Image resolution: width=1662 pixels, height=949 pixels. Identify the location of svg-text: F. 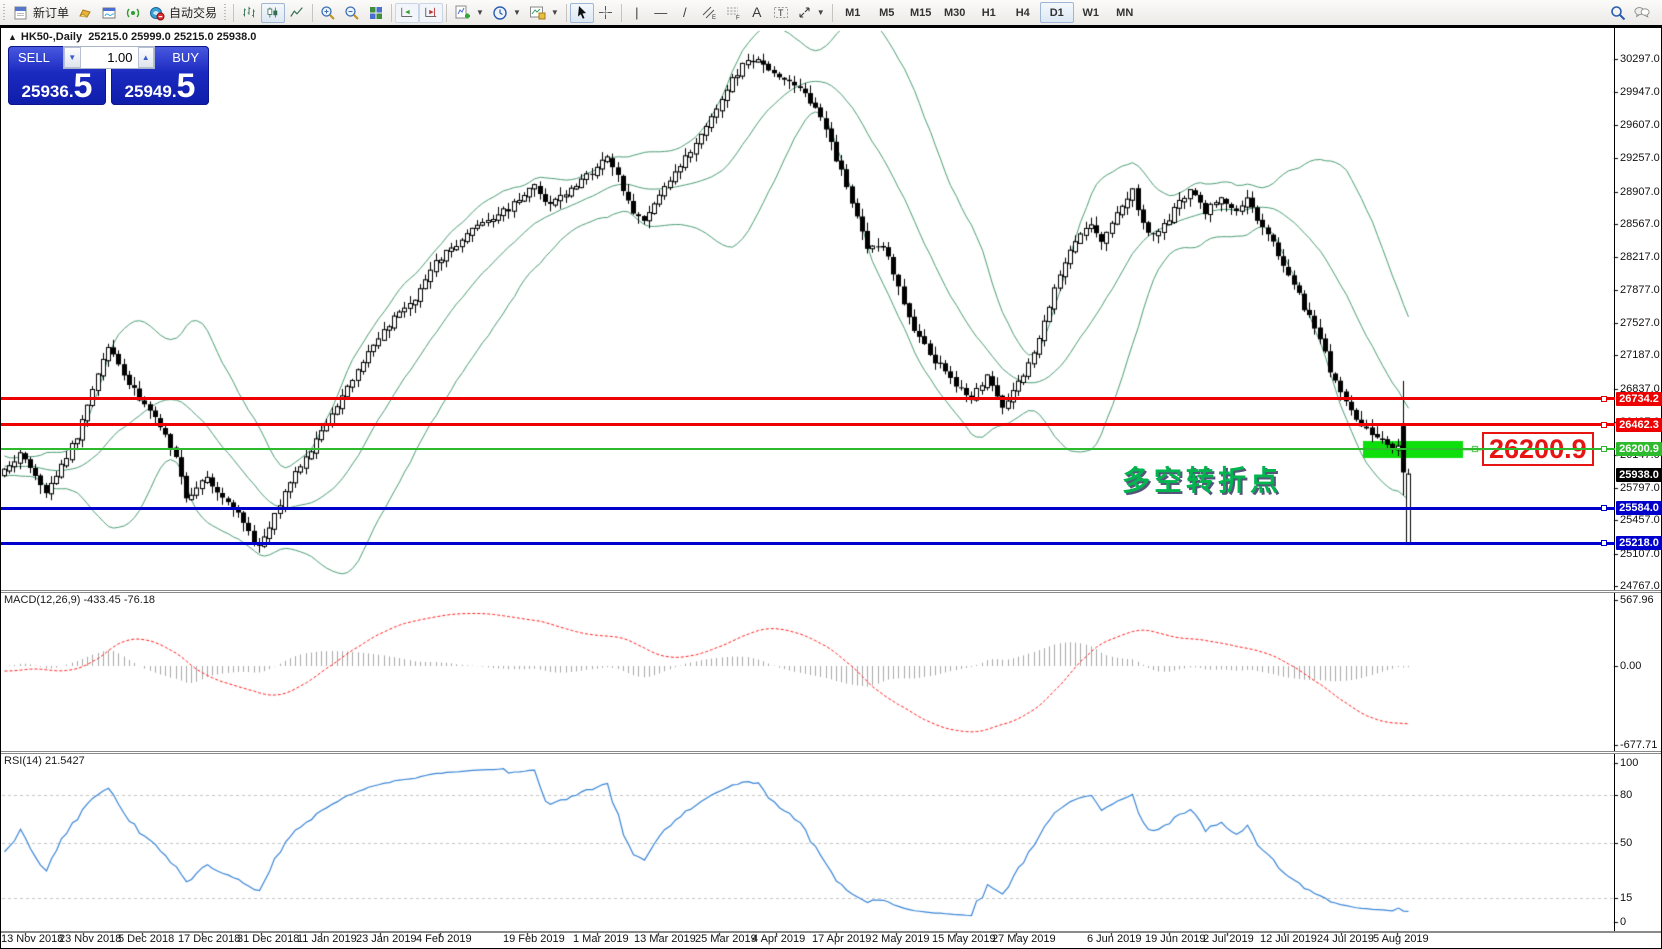
(738, 18).